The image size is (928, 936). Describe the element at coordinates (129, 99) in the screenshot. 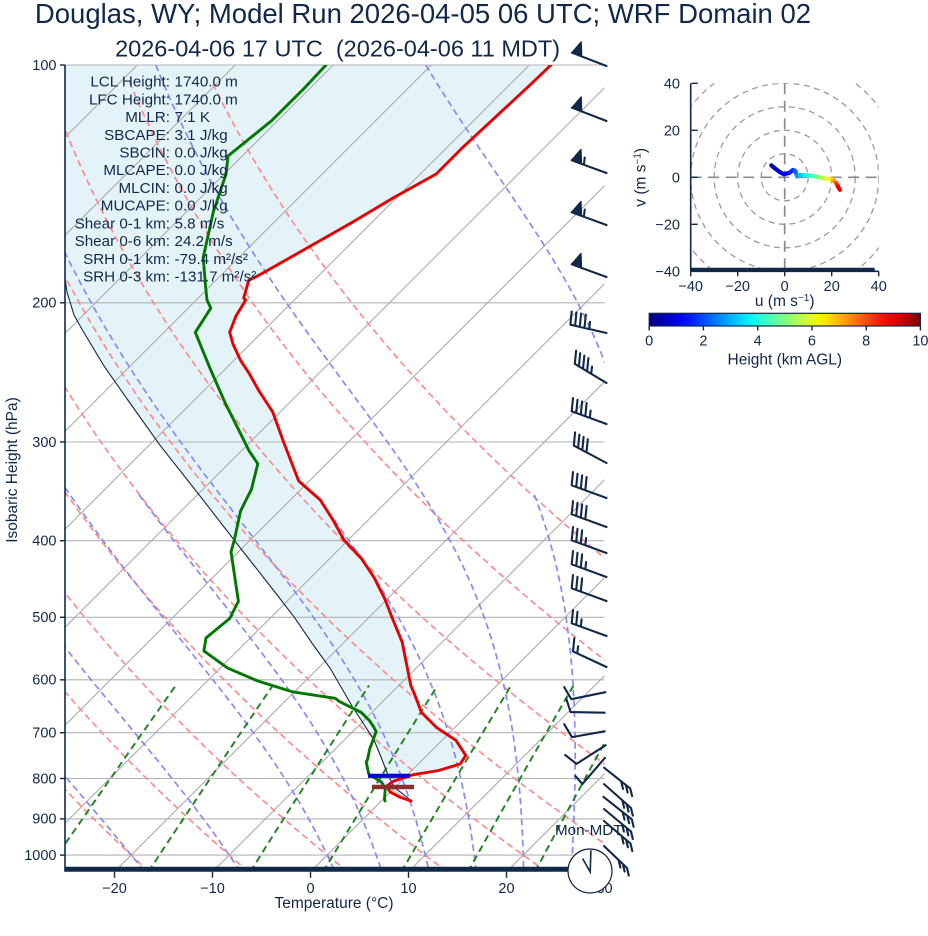

I see `svg-text: LFC Height:` at that location.